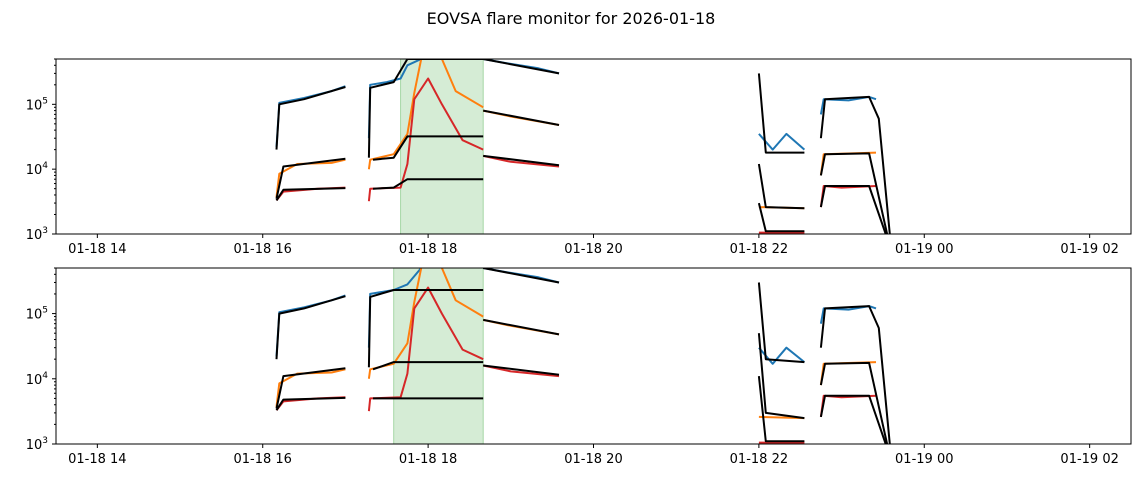  Describe the element at coordinates (571, 18) in the screenshot. I see `figure-title: EOVSA flare monitor for 2026-01-18` at that location.